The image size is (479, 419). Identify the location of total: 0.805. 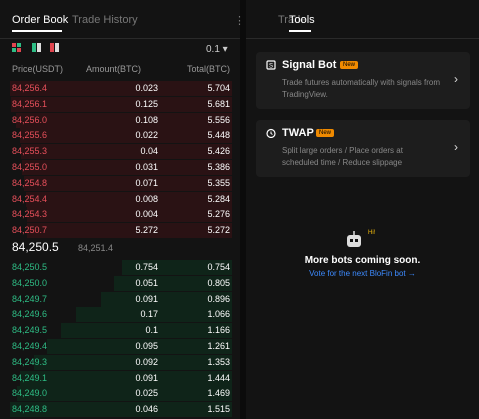
(218, 282).